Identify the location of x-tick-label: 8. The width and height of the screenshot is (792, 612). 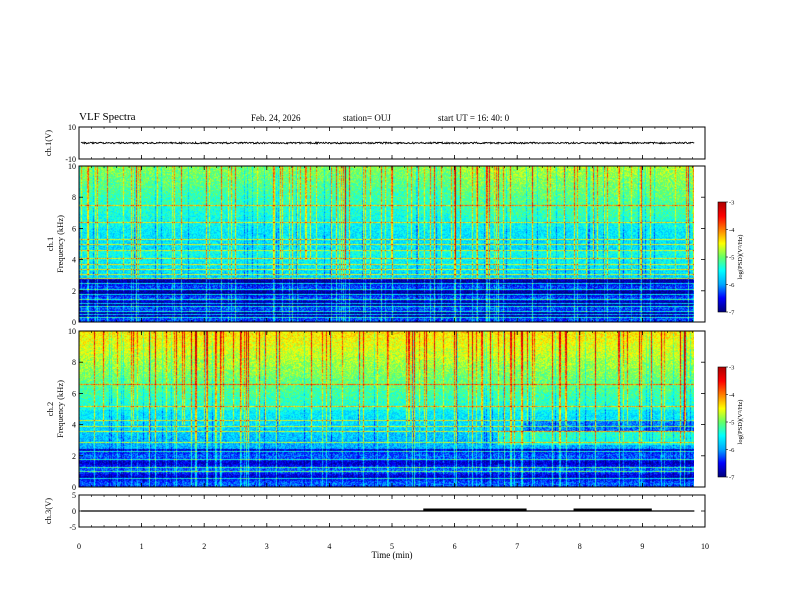
(580, 546).